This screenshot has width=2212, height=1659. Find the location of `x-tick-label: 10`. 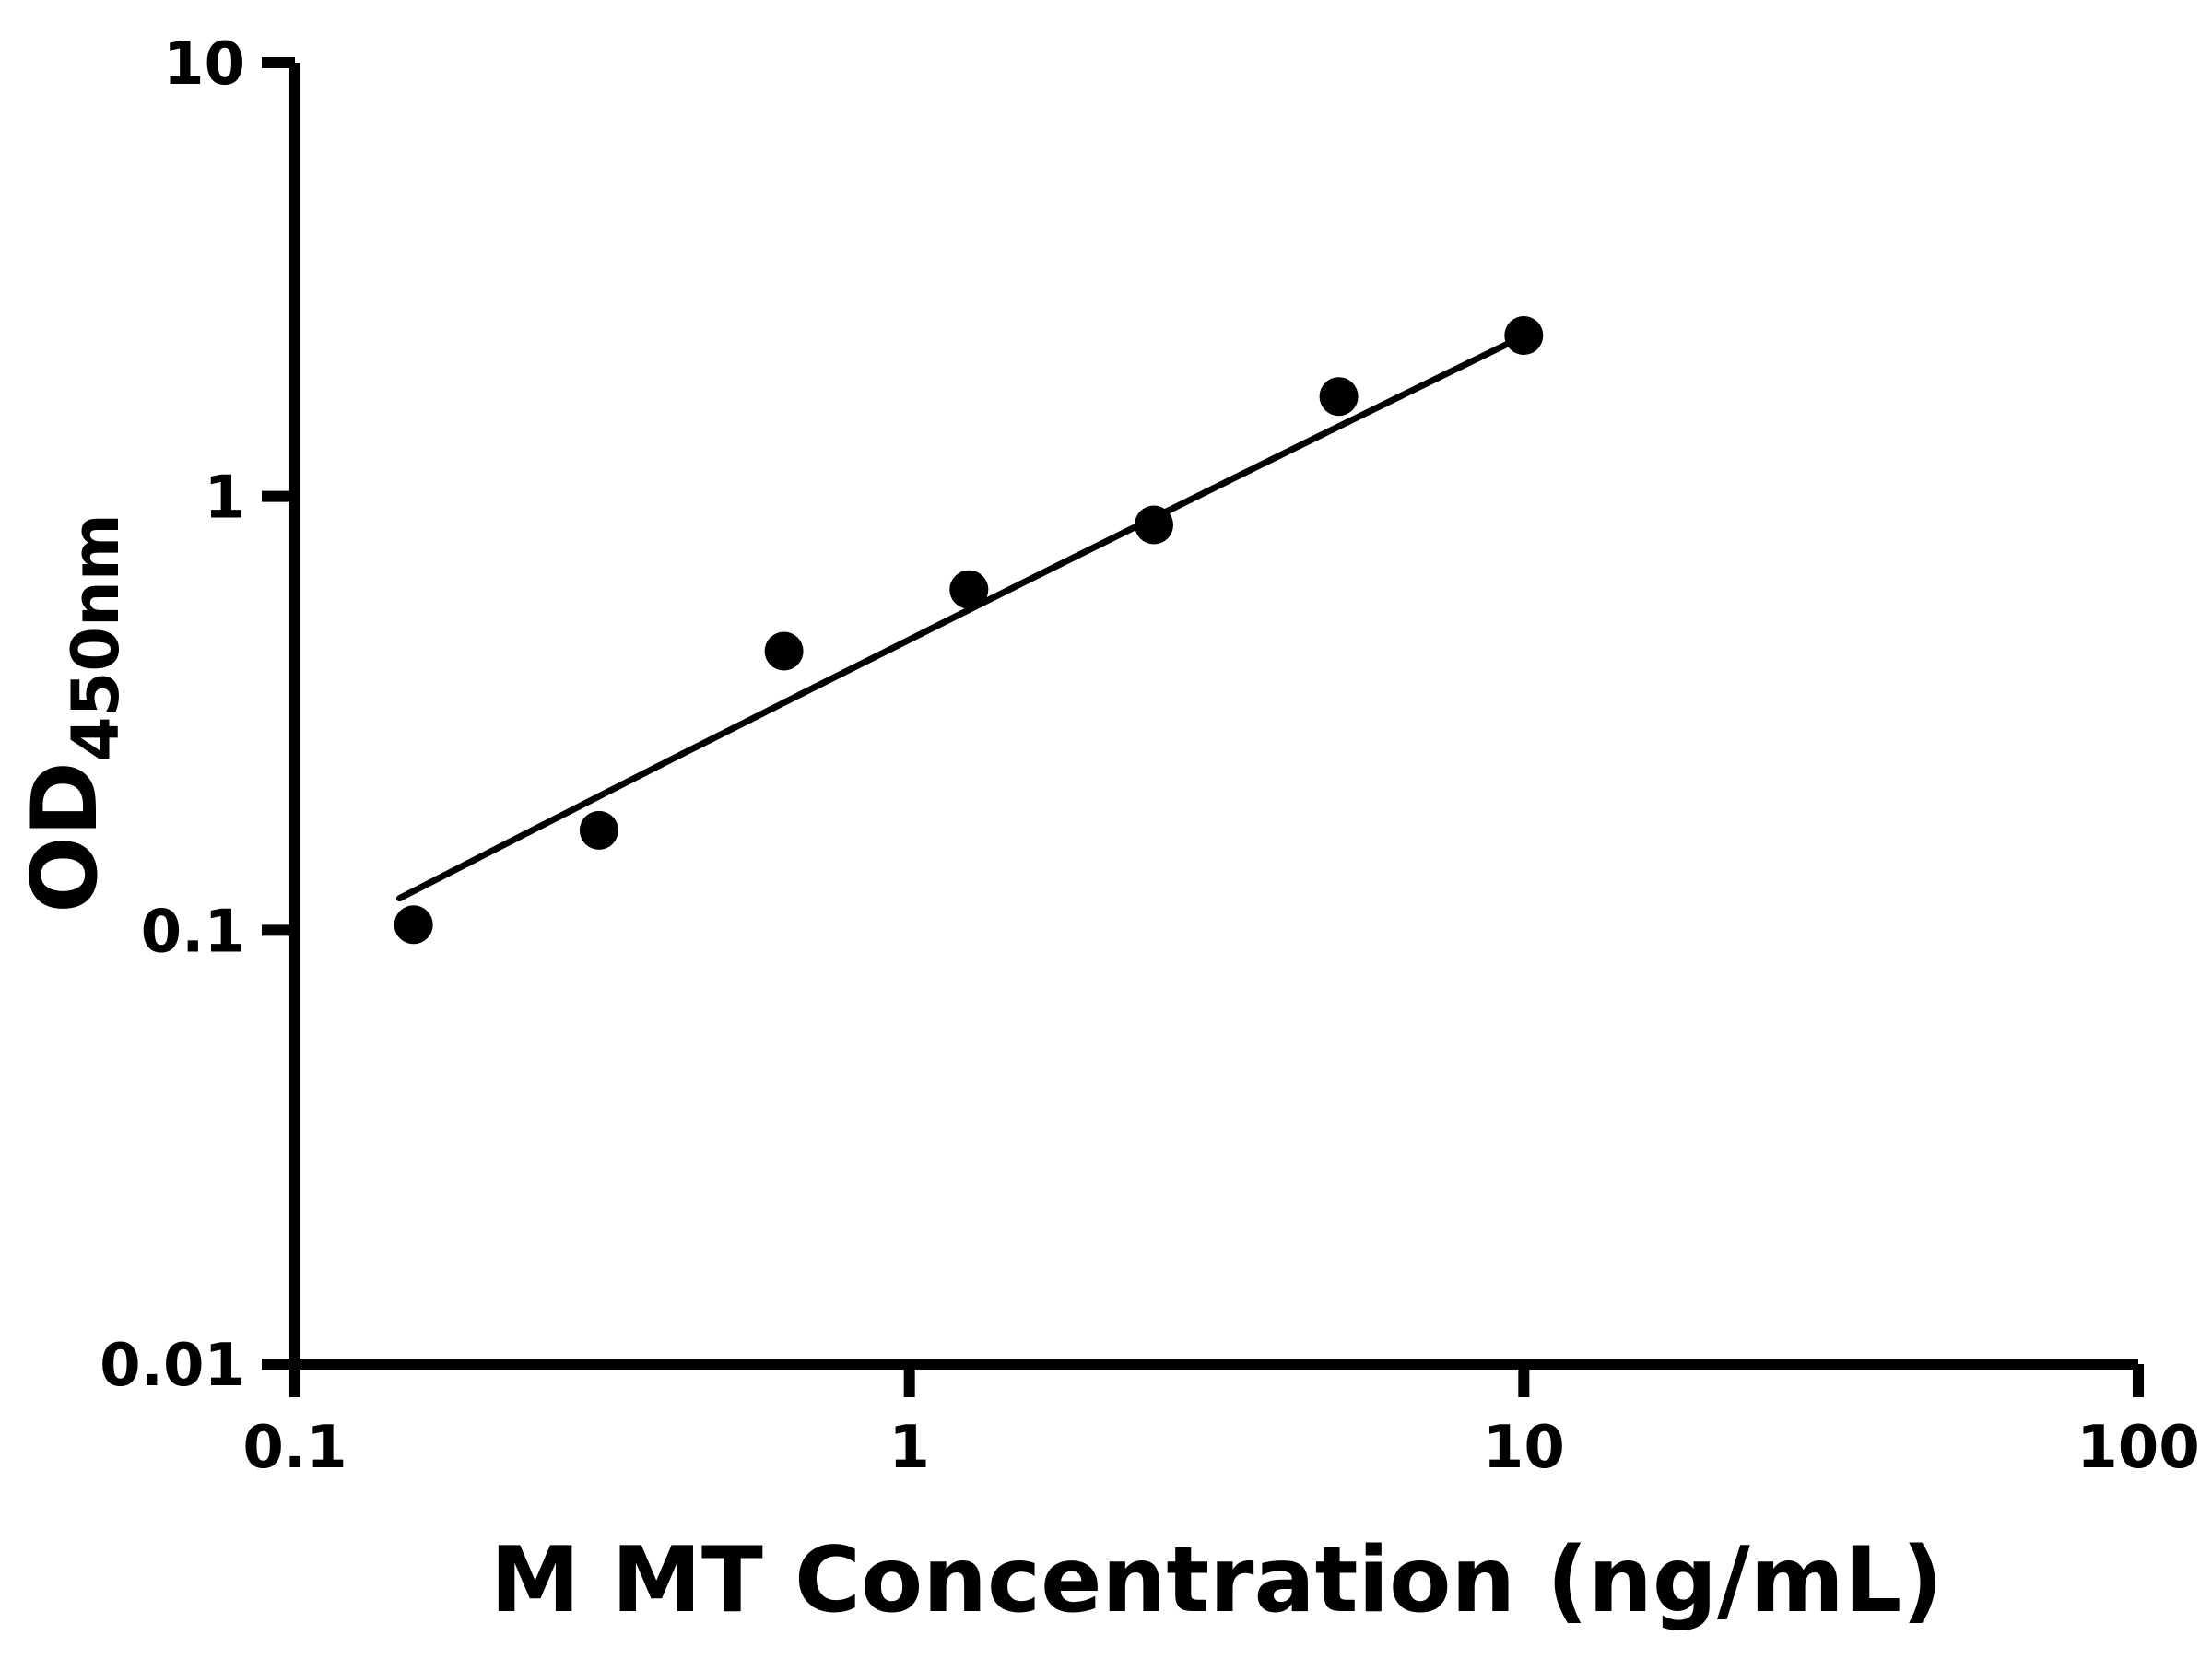

x-tick-label: 10 is located at coordinates (1524, 1448).